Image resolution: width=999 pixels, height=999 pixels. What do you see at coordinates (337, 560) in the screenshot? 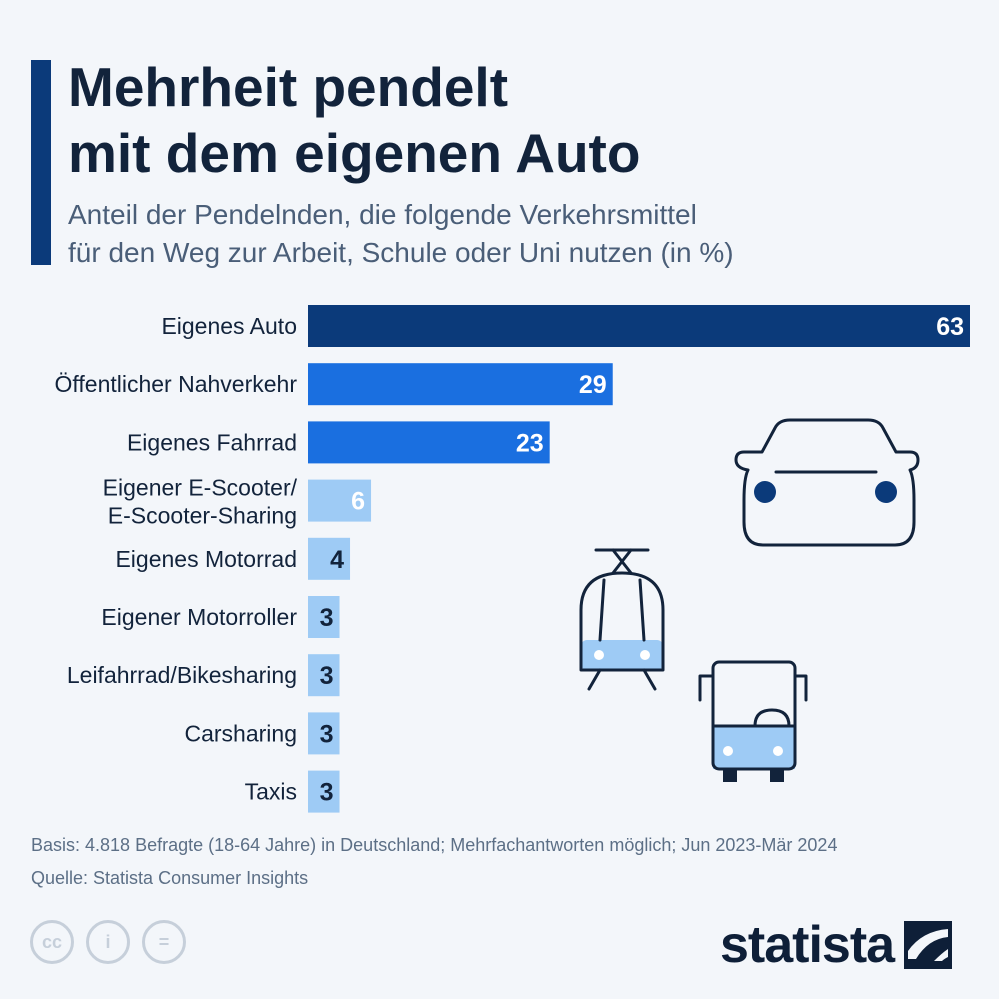
I see `data-label: 4` at bounding box center [337, 560].